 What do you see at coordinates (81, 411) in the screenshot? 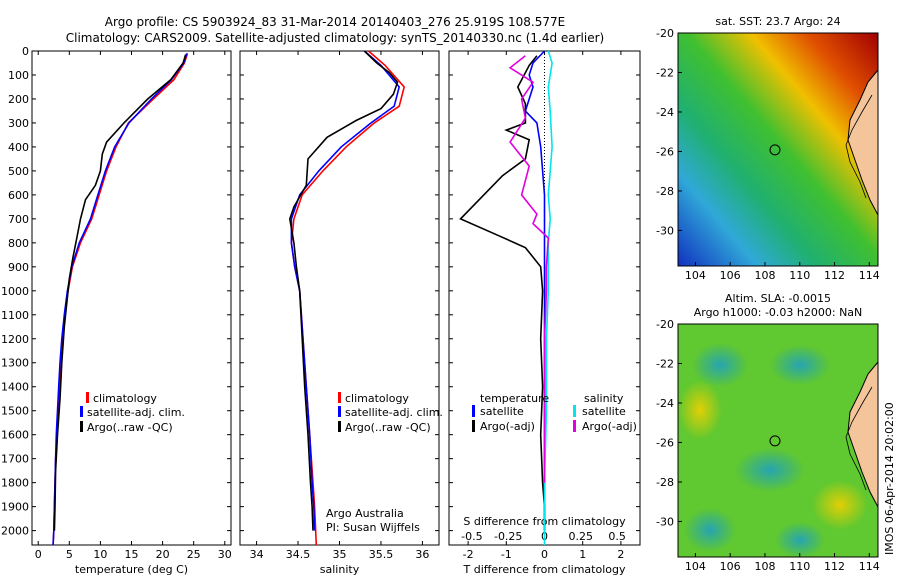
I see `legend-swatch-satellite` at bounding box center [81, 411].